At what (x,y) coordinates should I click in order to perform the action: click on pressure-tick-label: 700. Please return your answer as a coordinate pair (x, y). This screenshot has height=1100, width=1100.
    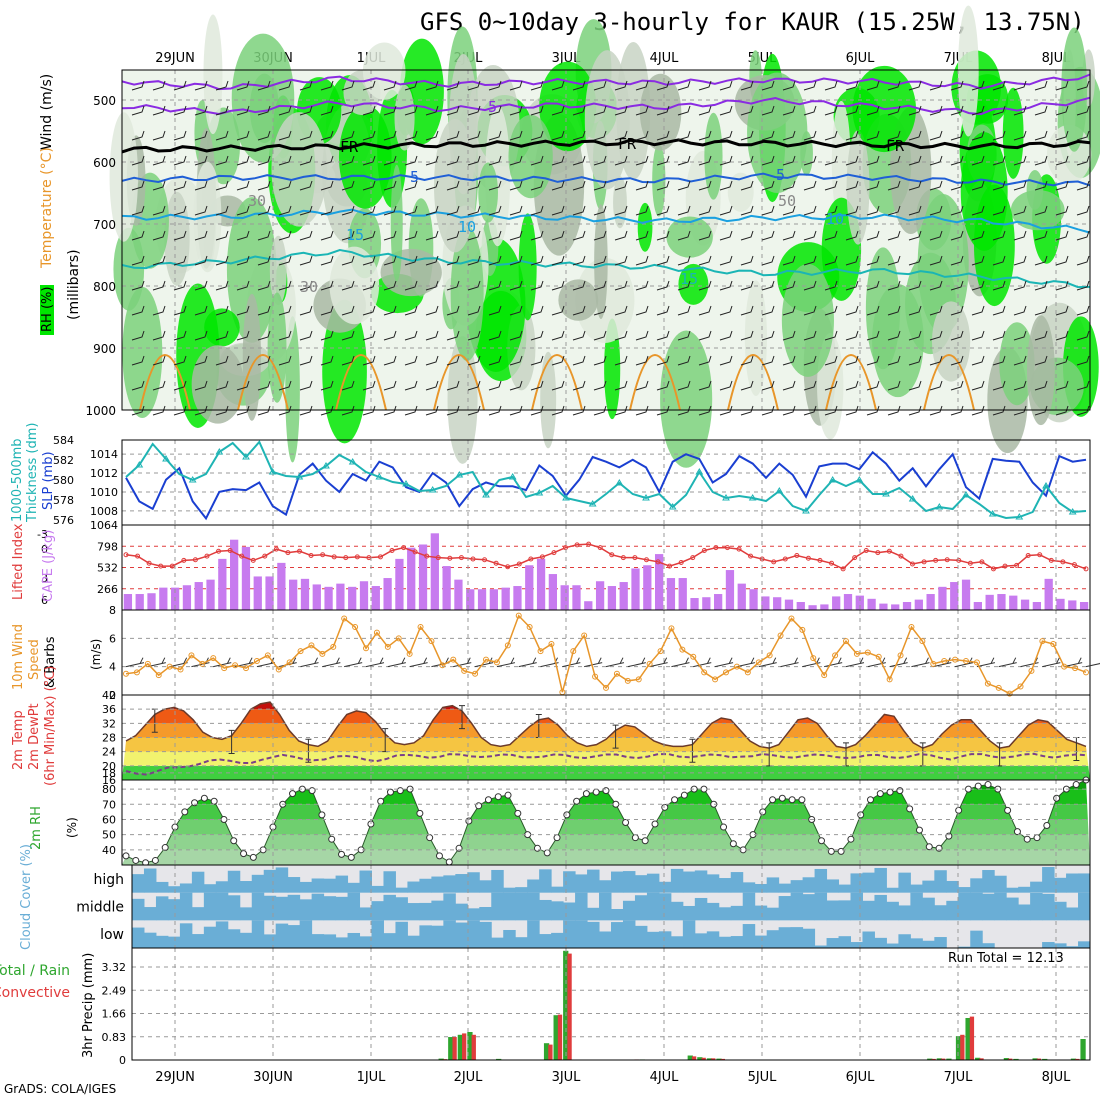
    Looking at the image, I should click on (104, 225).